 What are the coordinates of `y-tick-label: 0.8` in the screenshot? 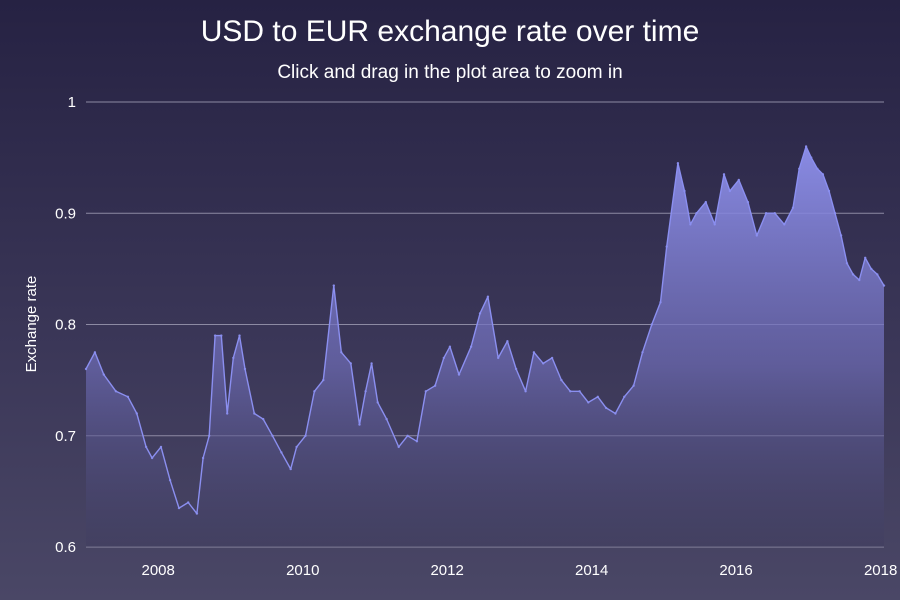 It's located at (65, 325).